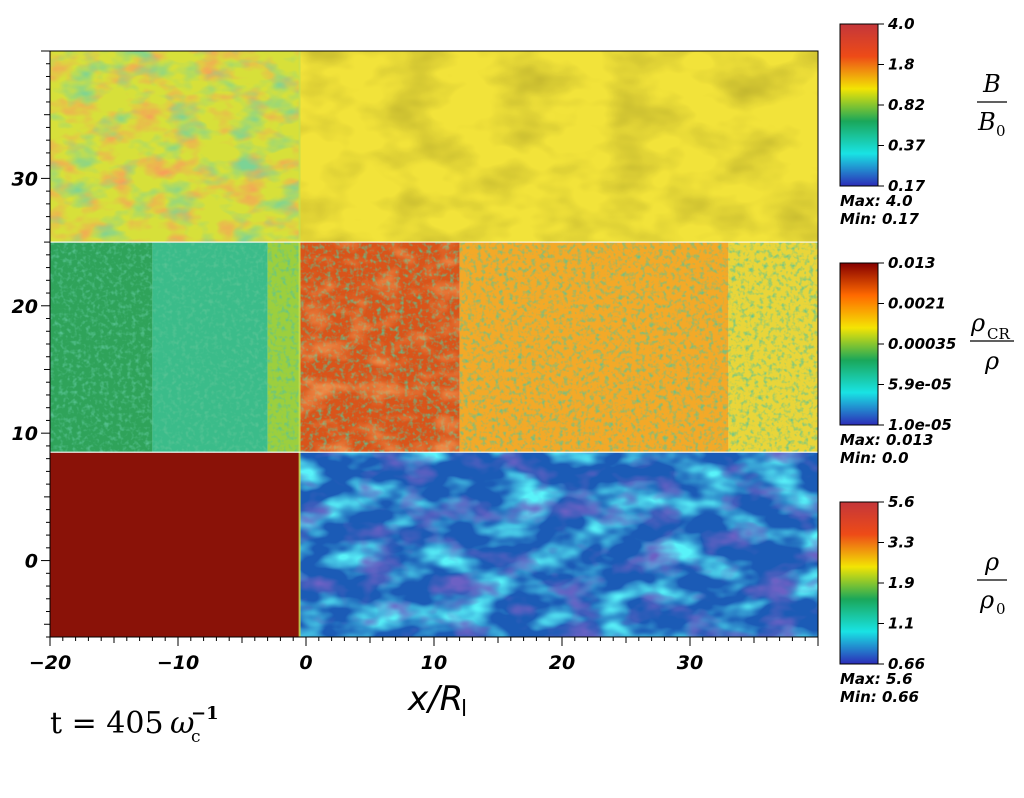  Describe the element at coordinates (911, 263) in the screenshot. I see `colorbar-tick-label: 0.013` at that location.